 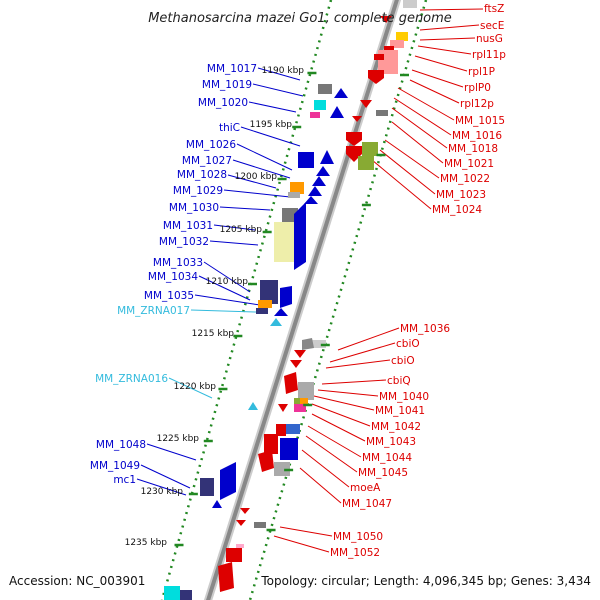 What do you see at coordinates (184, 242) in the screenshot?
I see `gene-label: MM_1032` at bounding box center [184, 242].